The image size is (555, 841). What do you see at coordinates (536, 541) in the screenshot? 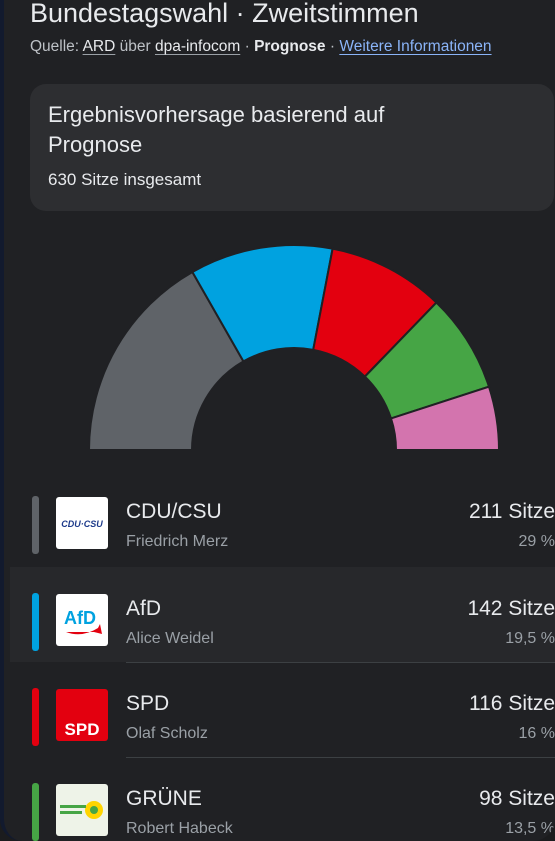
I see `party-percent: 29 %` at bounding box center [536, 541].